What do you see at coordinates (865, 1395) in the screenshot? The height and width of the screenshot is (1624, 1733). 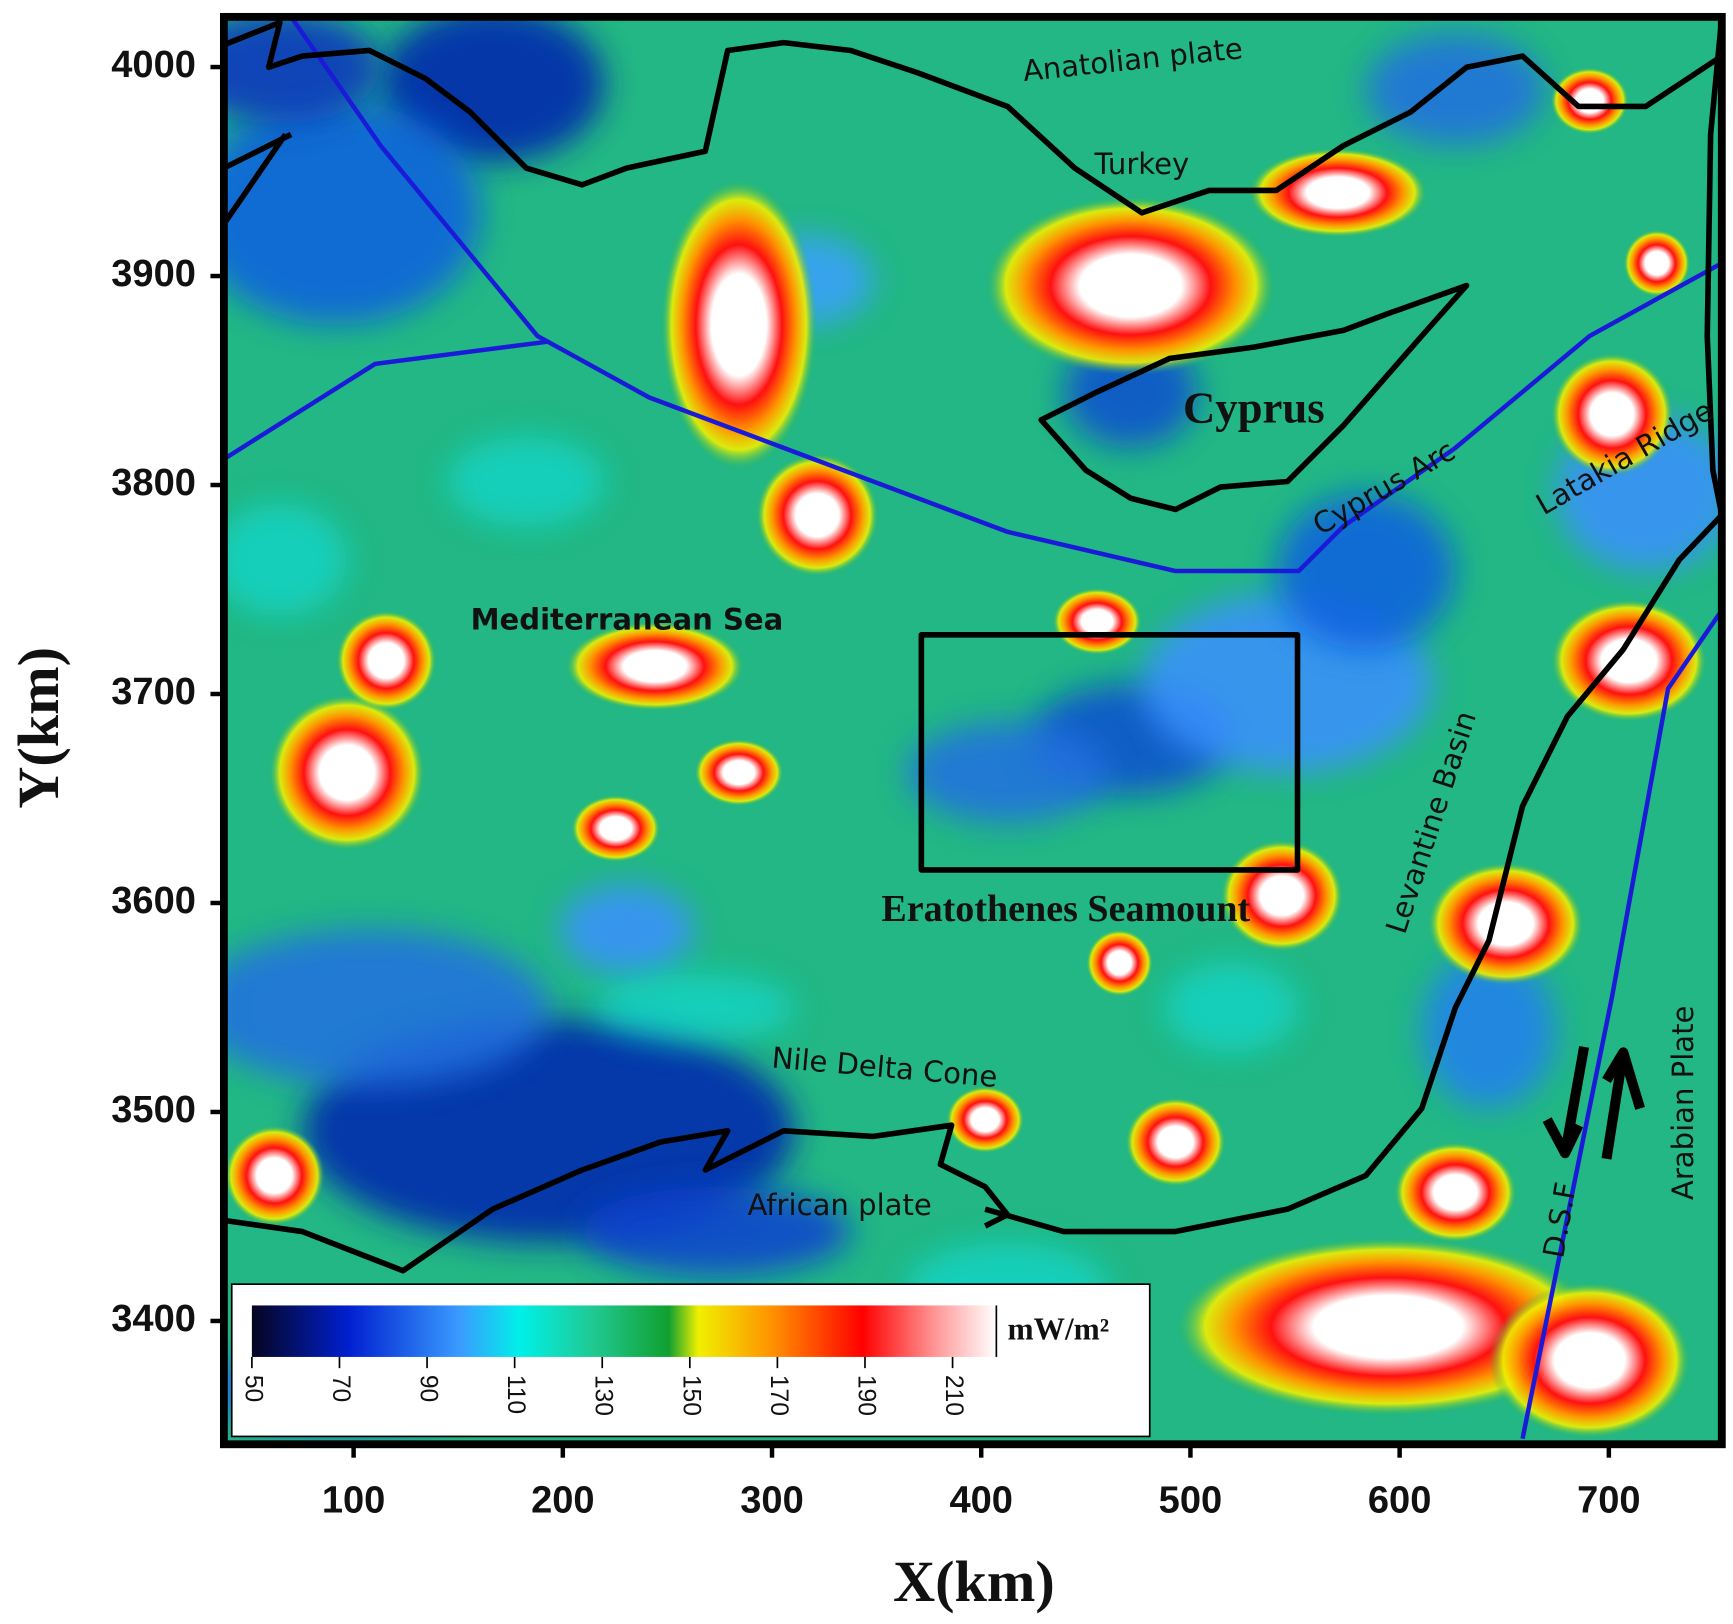 I see `colorbar-tick-label: 190` at bounding box center [865, 1395].